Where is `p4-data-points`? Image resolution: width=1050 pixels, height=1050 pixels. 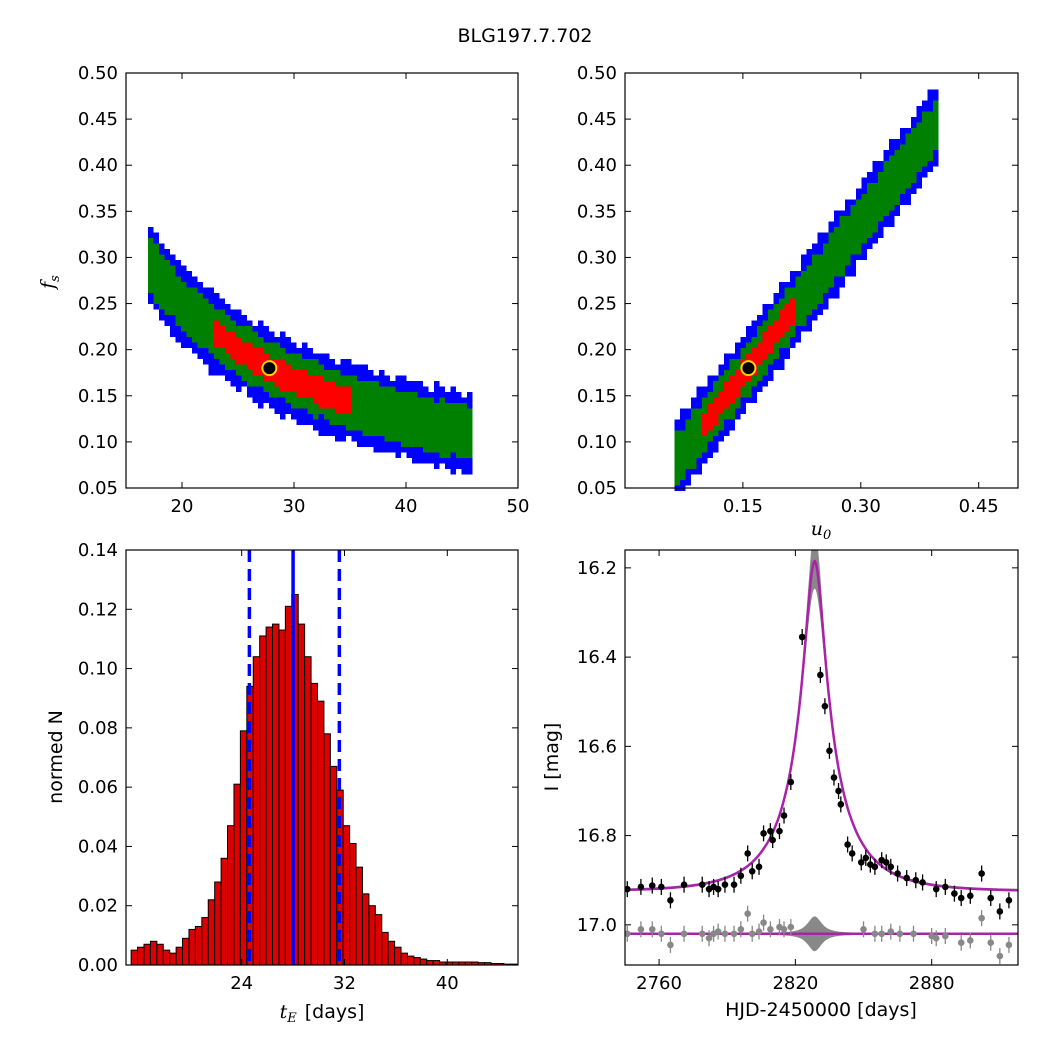
p4-data-points is located at coordinates (819, 797).